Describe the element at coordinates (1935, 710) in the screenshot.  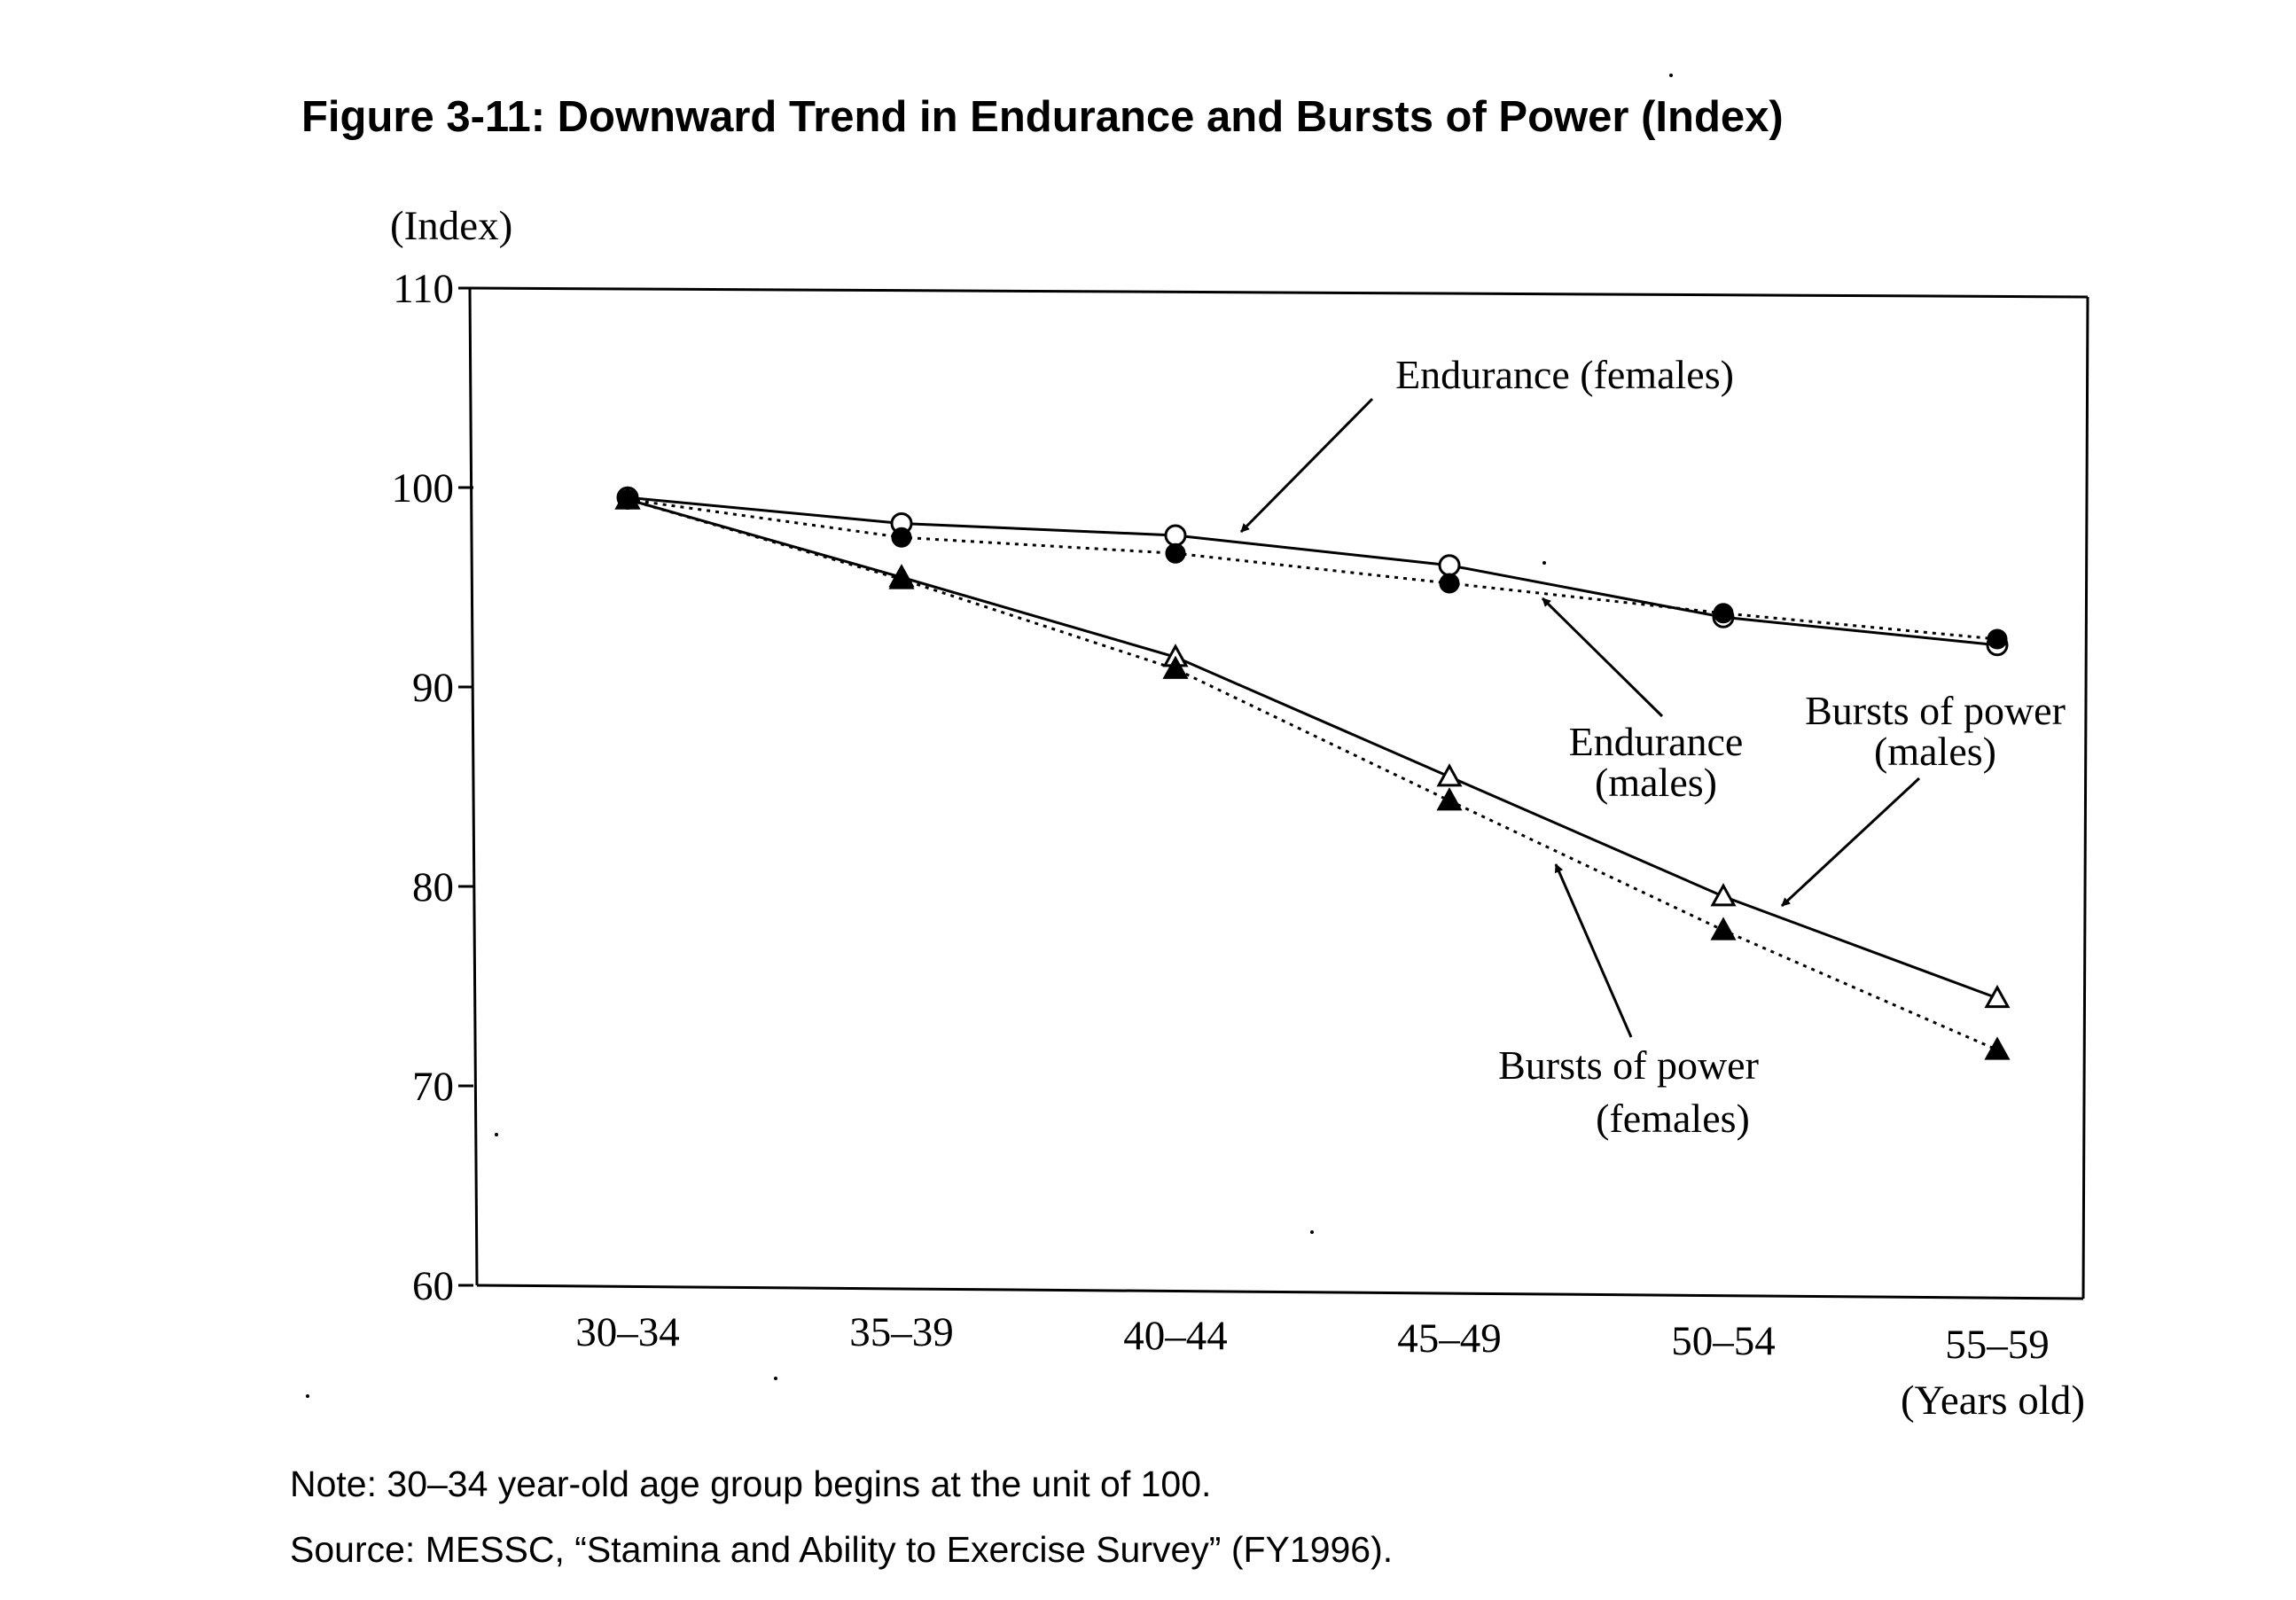
I see `annotation-bursts-males-line1: Bursts of power` at that location.